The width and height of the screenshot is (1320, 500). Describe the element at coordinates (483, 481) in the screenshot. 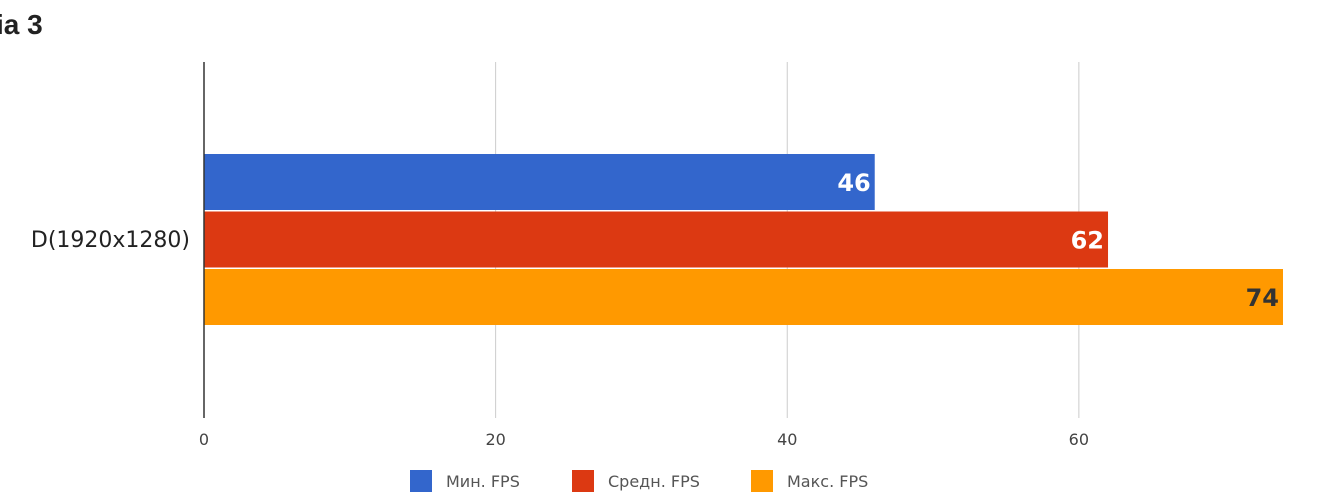

I see `legend-label: Мин. FPS` at that location.